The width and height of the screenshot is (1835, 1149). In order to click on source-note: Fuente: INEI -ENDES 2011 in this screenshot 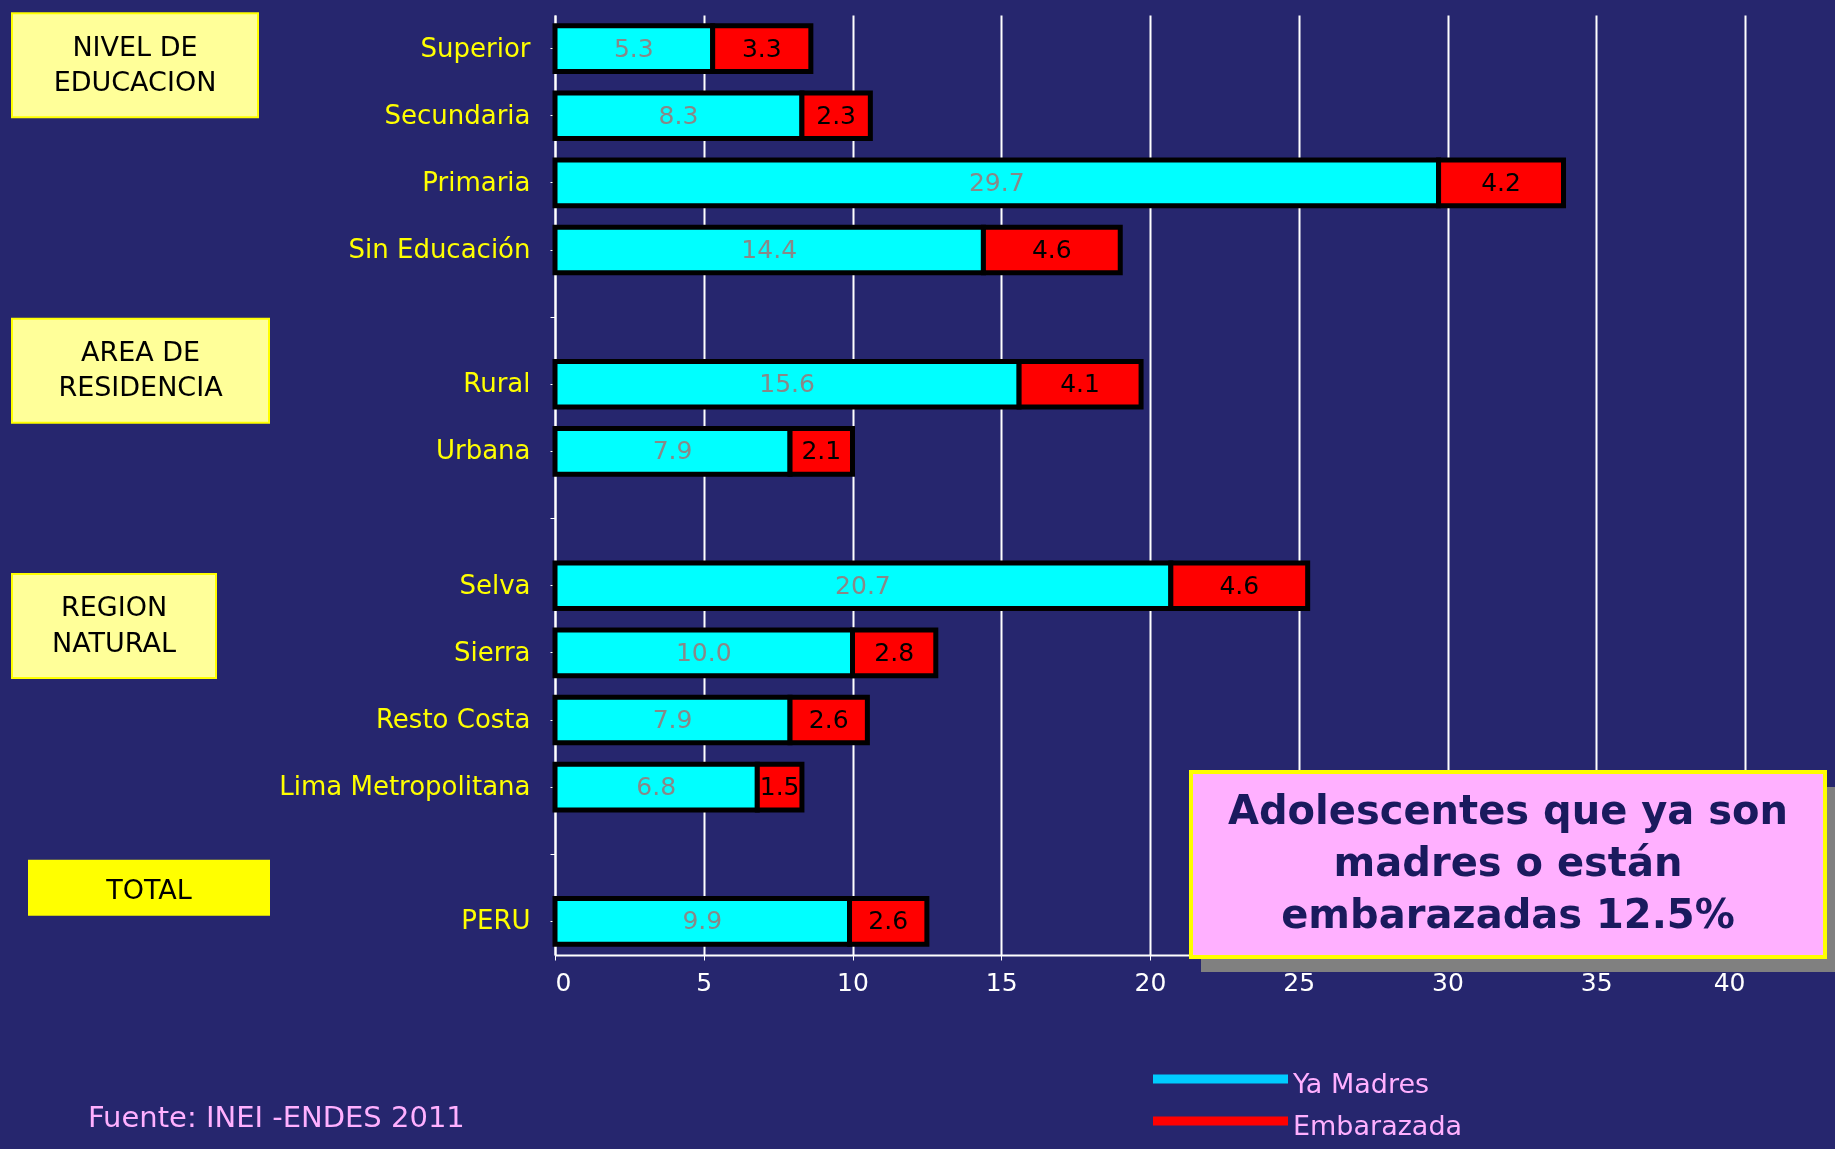, I will do `click(276, 1117)`.